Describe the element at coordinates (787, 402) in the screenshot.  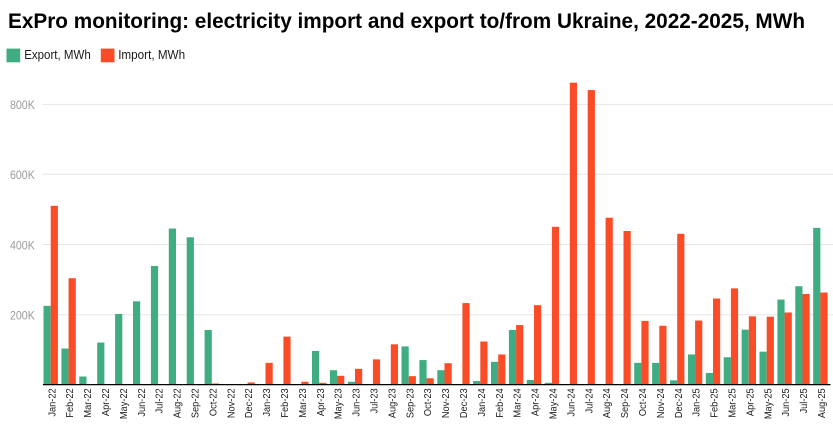
I see `svg-text: Jun-25` at that location.